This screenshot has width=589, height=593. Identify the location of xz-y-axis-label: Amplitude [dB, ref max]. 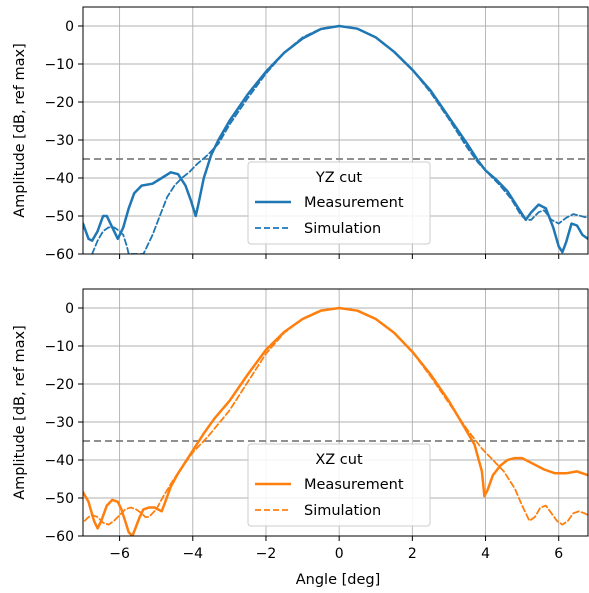
(20, 412).